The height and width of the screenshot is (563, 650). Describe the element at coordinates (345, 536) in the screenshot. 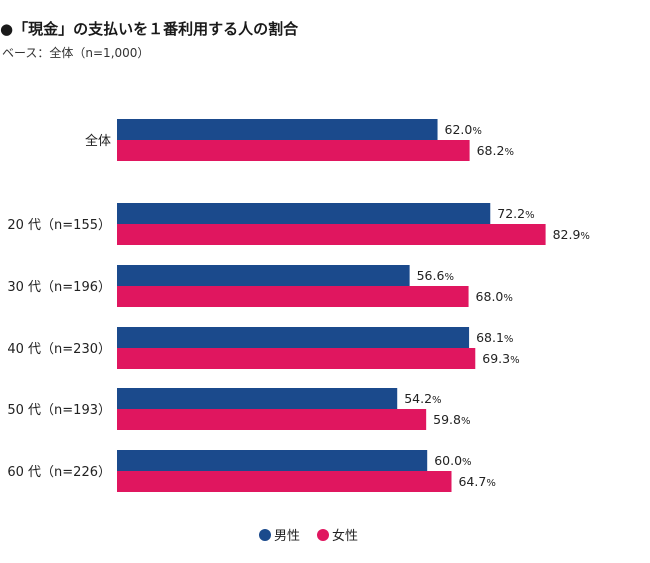

I see `legend-label-female: 女性` at that location.